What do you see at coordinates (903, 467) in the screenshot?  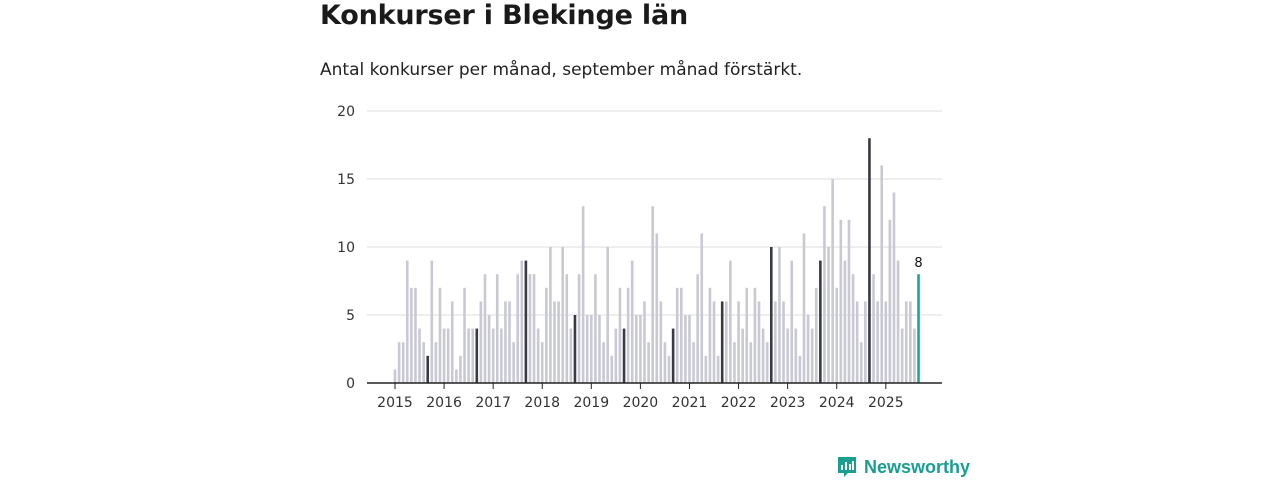 I see `newsworthy-logo: Newsworthy` at bounding box center [903, 467].